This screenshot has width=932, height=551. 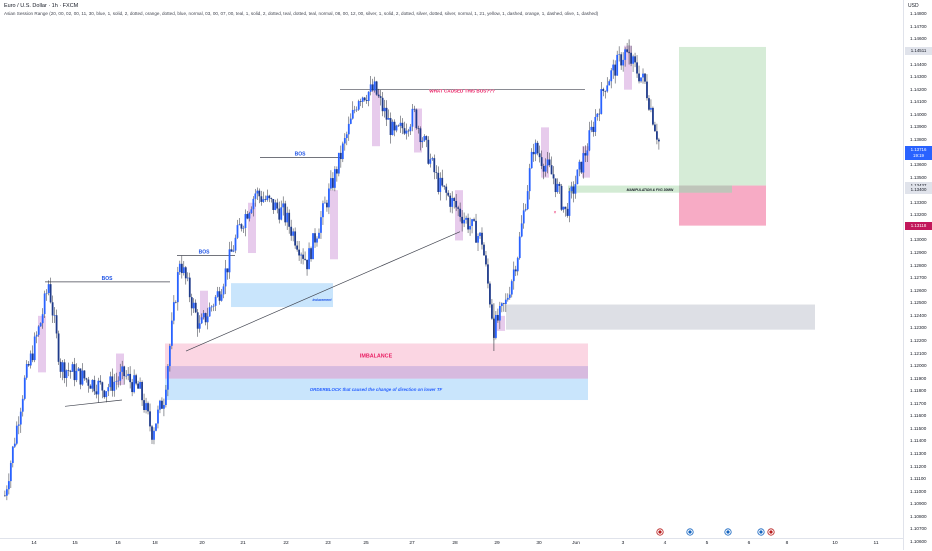 I want to click on price-tick-label: 1.11500, so click(x=918, y=428).